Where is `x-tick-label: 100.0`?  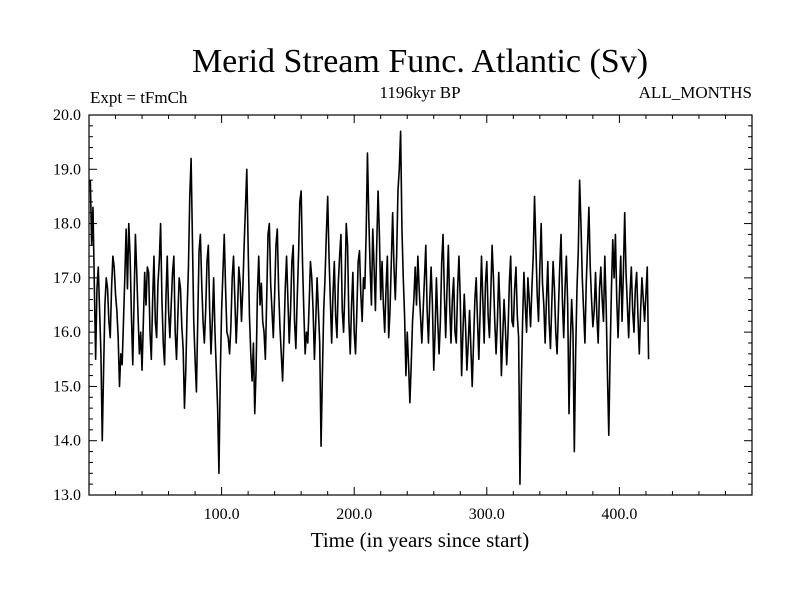
x-tick-label: 100.0 is located at coordinates (222, 514).